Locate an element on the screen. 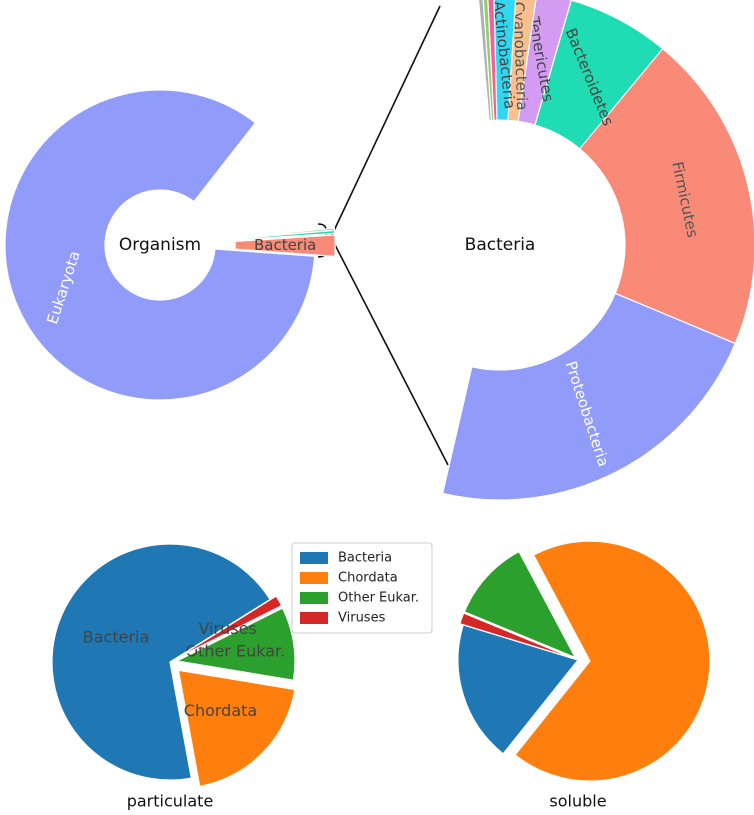 This screenshot has height=815, width=754. legend-box is located at coordinates (362, 588).